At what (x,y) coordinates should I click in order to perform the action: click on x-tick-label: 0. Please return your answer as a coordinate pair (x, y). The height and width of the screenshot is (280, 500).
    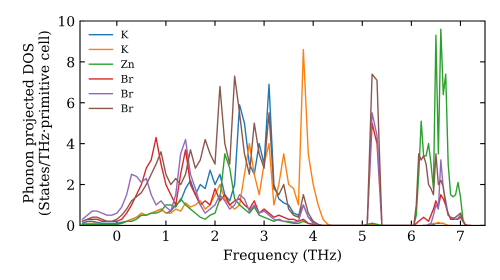
    Looking at the image, I should click on (116, 236).